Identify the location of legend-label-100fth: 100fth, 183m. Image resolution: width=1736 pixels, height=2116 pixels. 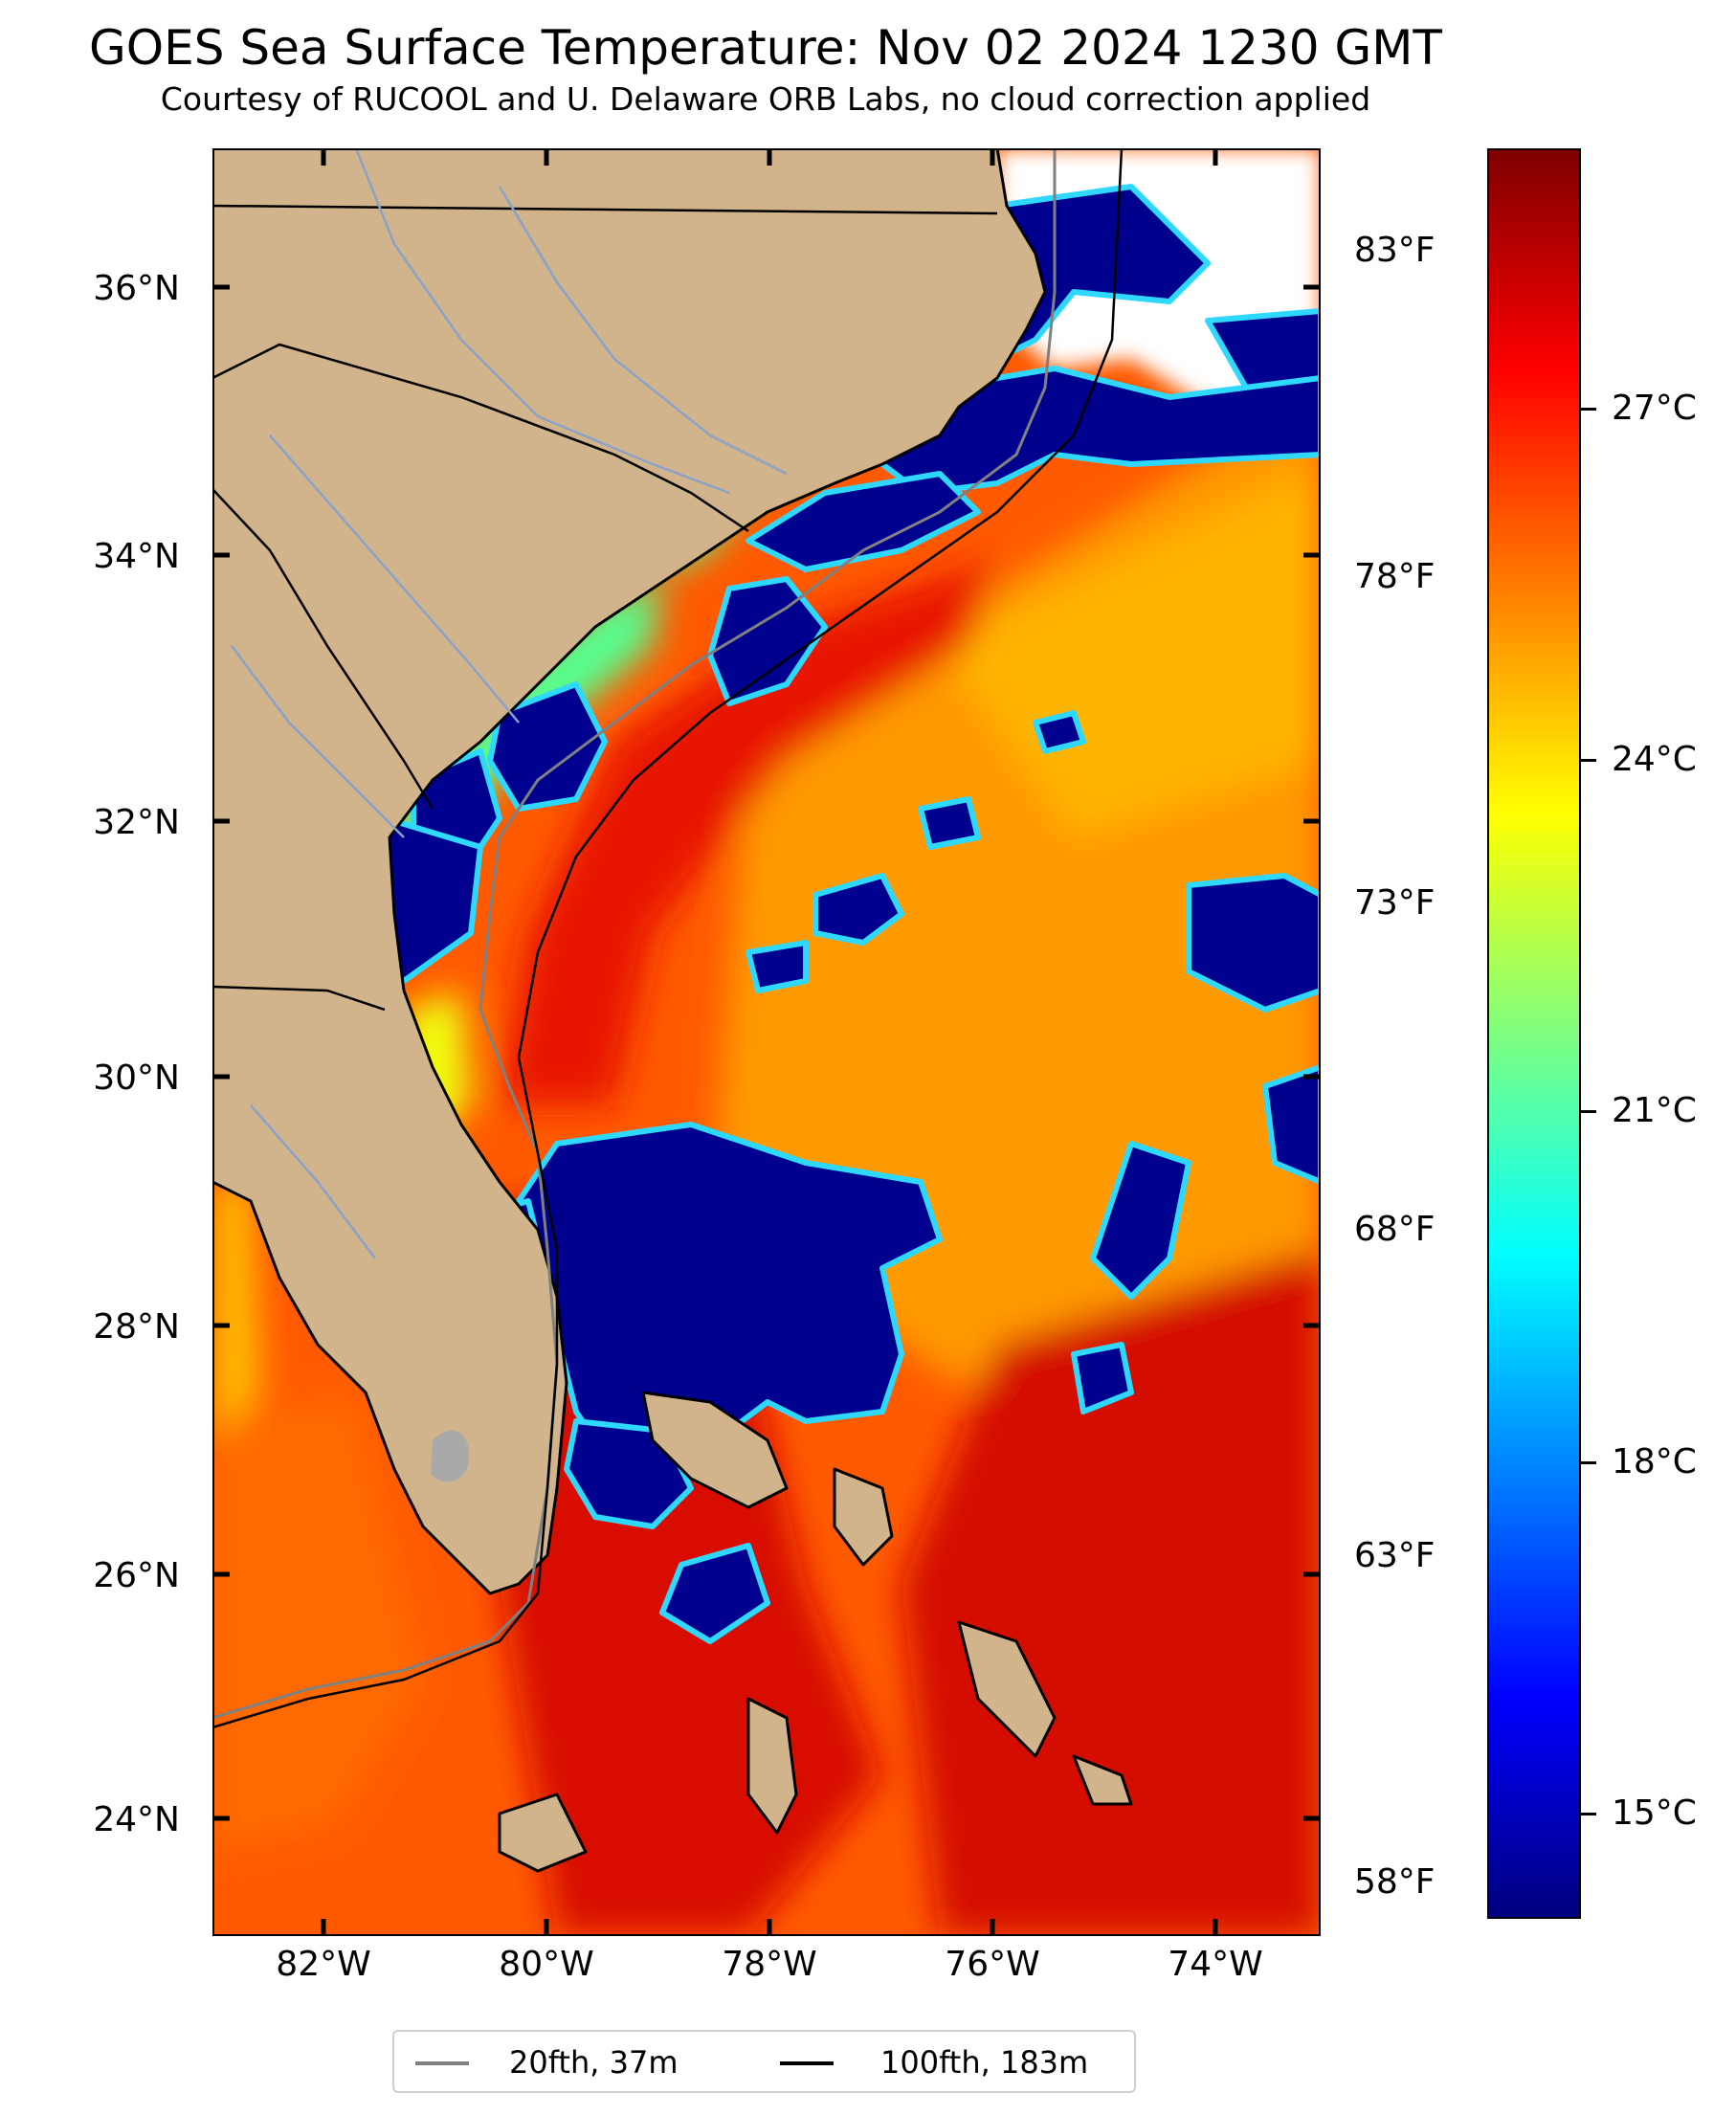
(985, 2062).